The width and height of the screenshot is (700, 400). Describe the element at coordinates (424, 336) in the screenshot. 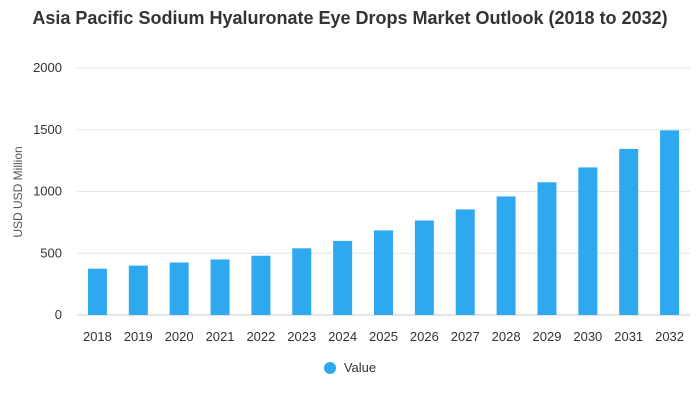

I see `x-tick-label: 2026` at that location.